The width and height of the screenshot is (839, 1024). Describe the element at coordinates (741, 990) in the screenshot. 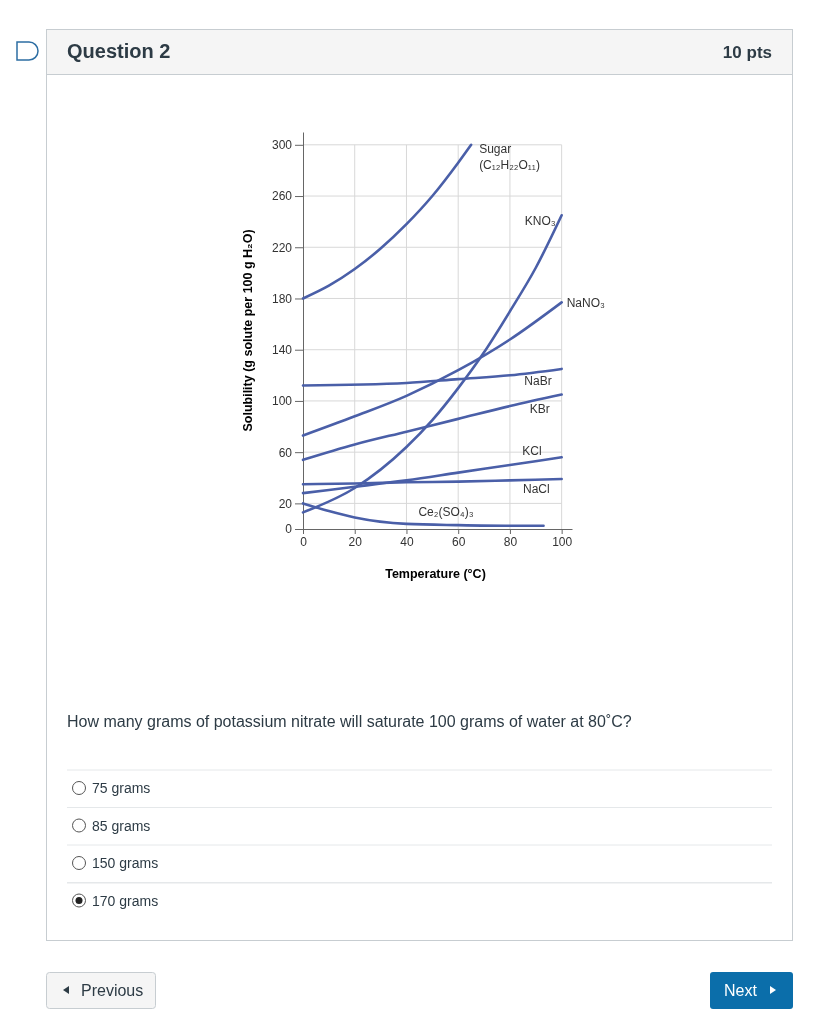

I see `text: Next` at that location.